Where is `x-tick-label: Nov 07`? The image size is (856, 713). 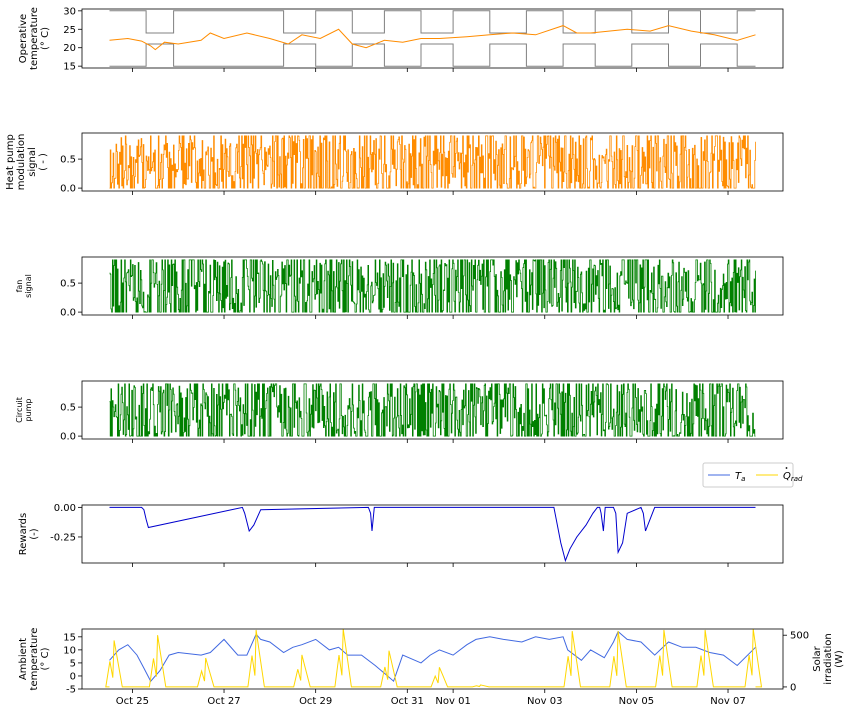
x-tick-label: Nov 07 is located at coordinates (727, 701).